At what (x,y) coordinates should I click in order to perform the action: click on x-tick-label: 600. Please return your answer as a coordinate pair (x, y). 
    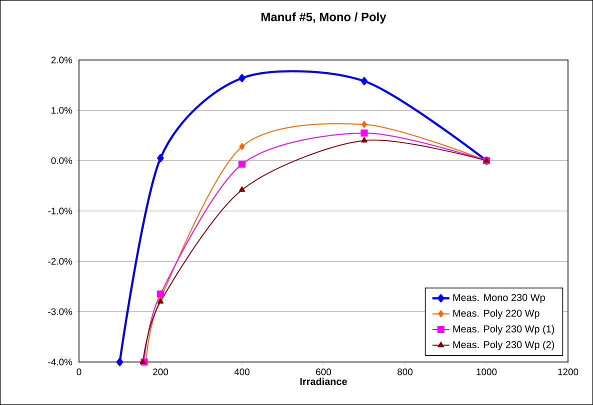
    Looking at the image, I should click on (324, 372).